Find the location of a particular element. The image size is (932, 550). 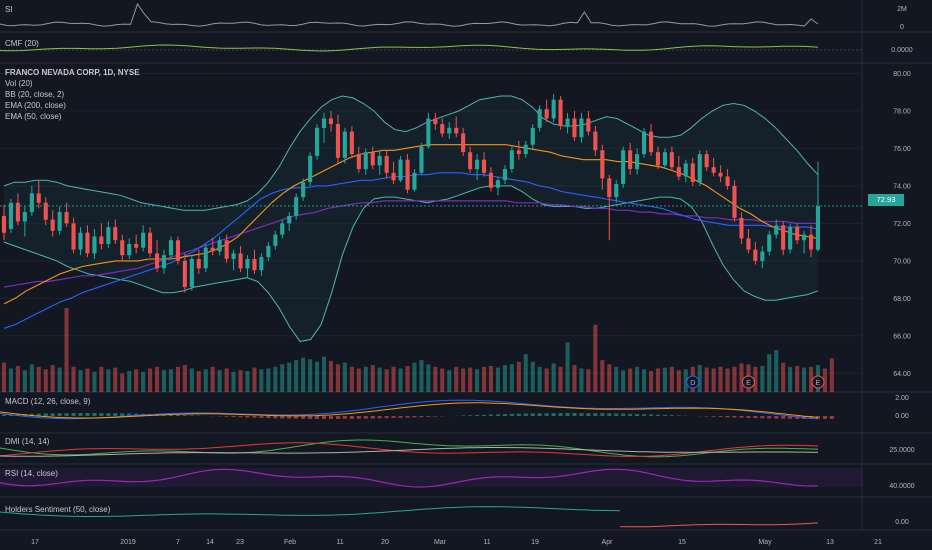

last-price-tag: 72.93 is located at coordinates (886, 200).